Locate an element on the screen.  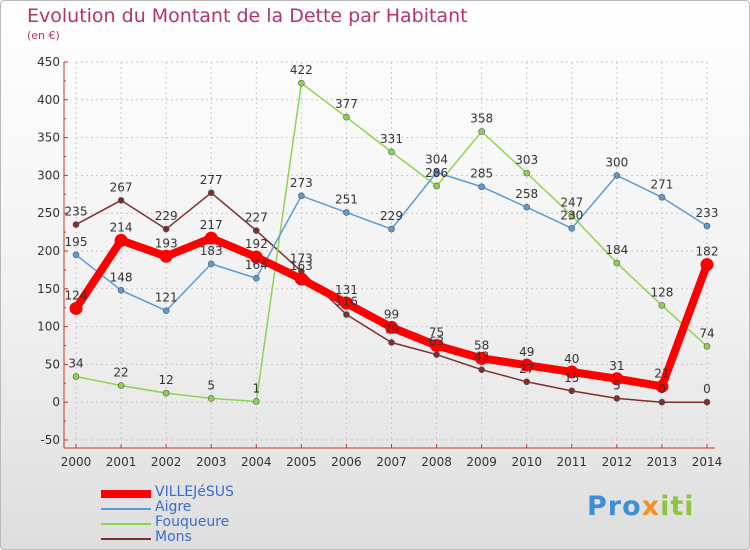
data-label: 49 is located at coordinates (526, 352).